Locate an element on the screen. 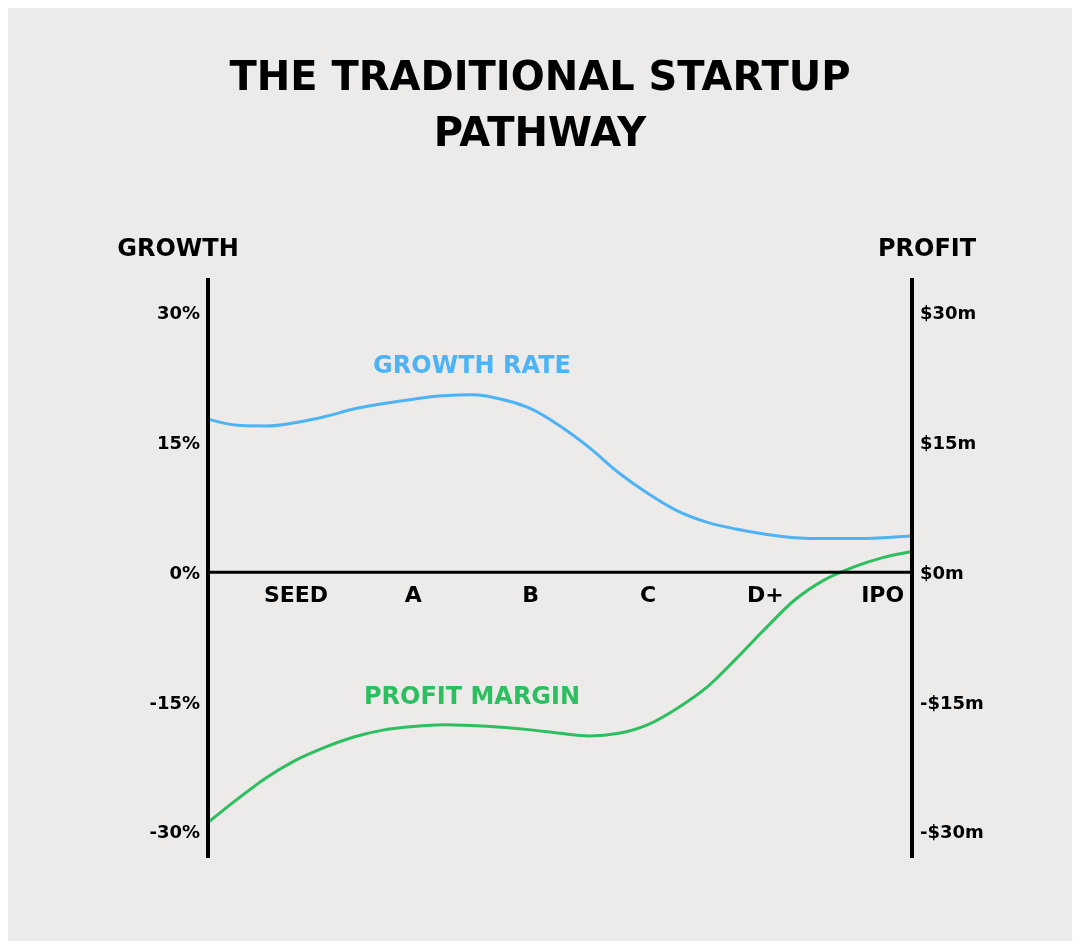  x-tick-label: IPO is located at coordinates (883, 595).